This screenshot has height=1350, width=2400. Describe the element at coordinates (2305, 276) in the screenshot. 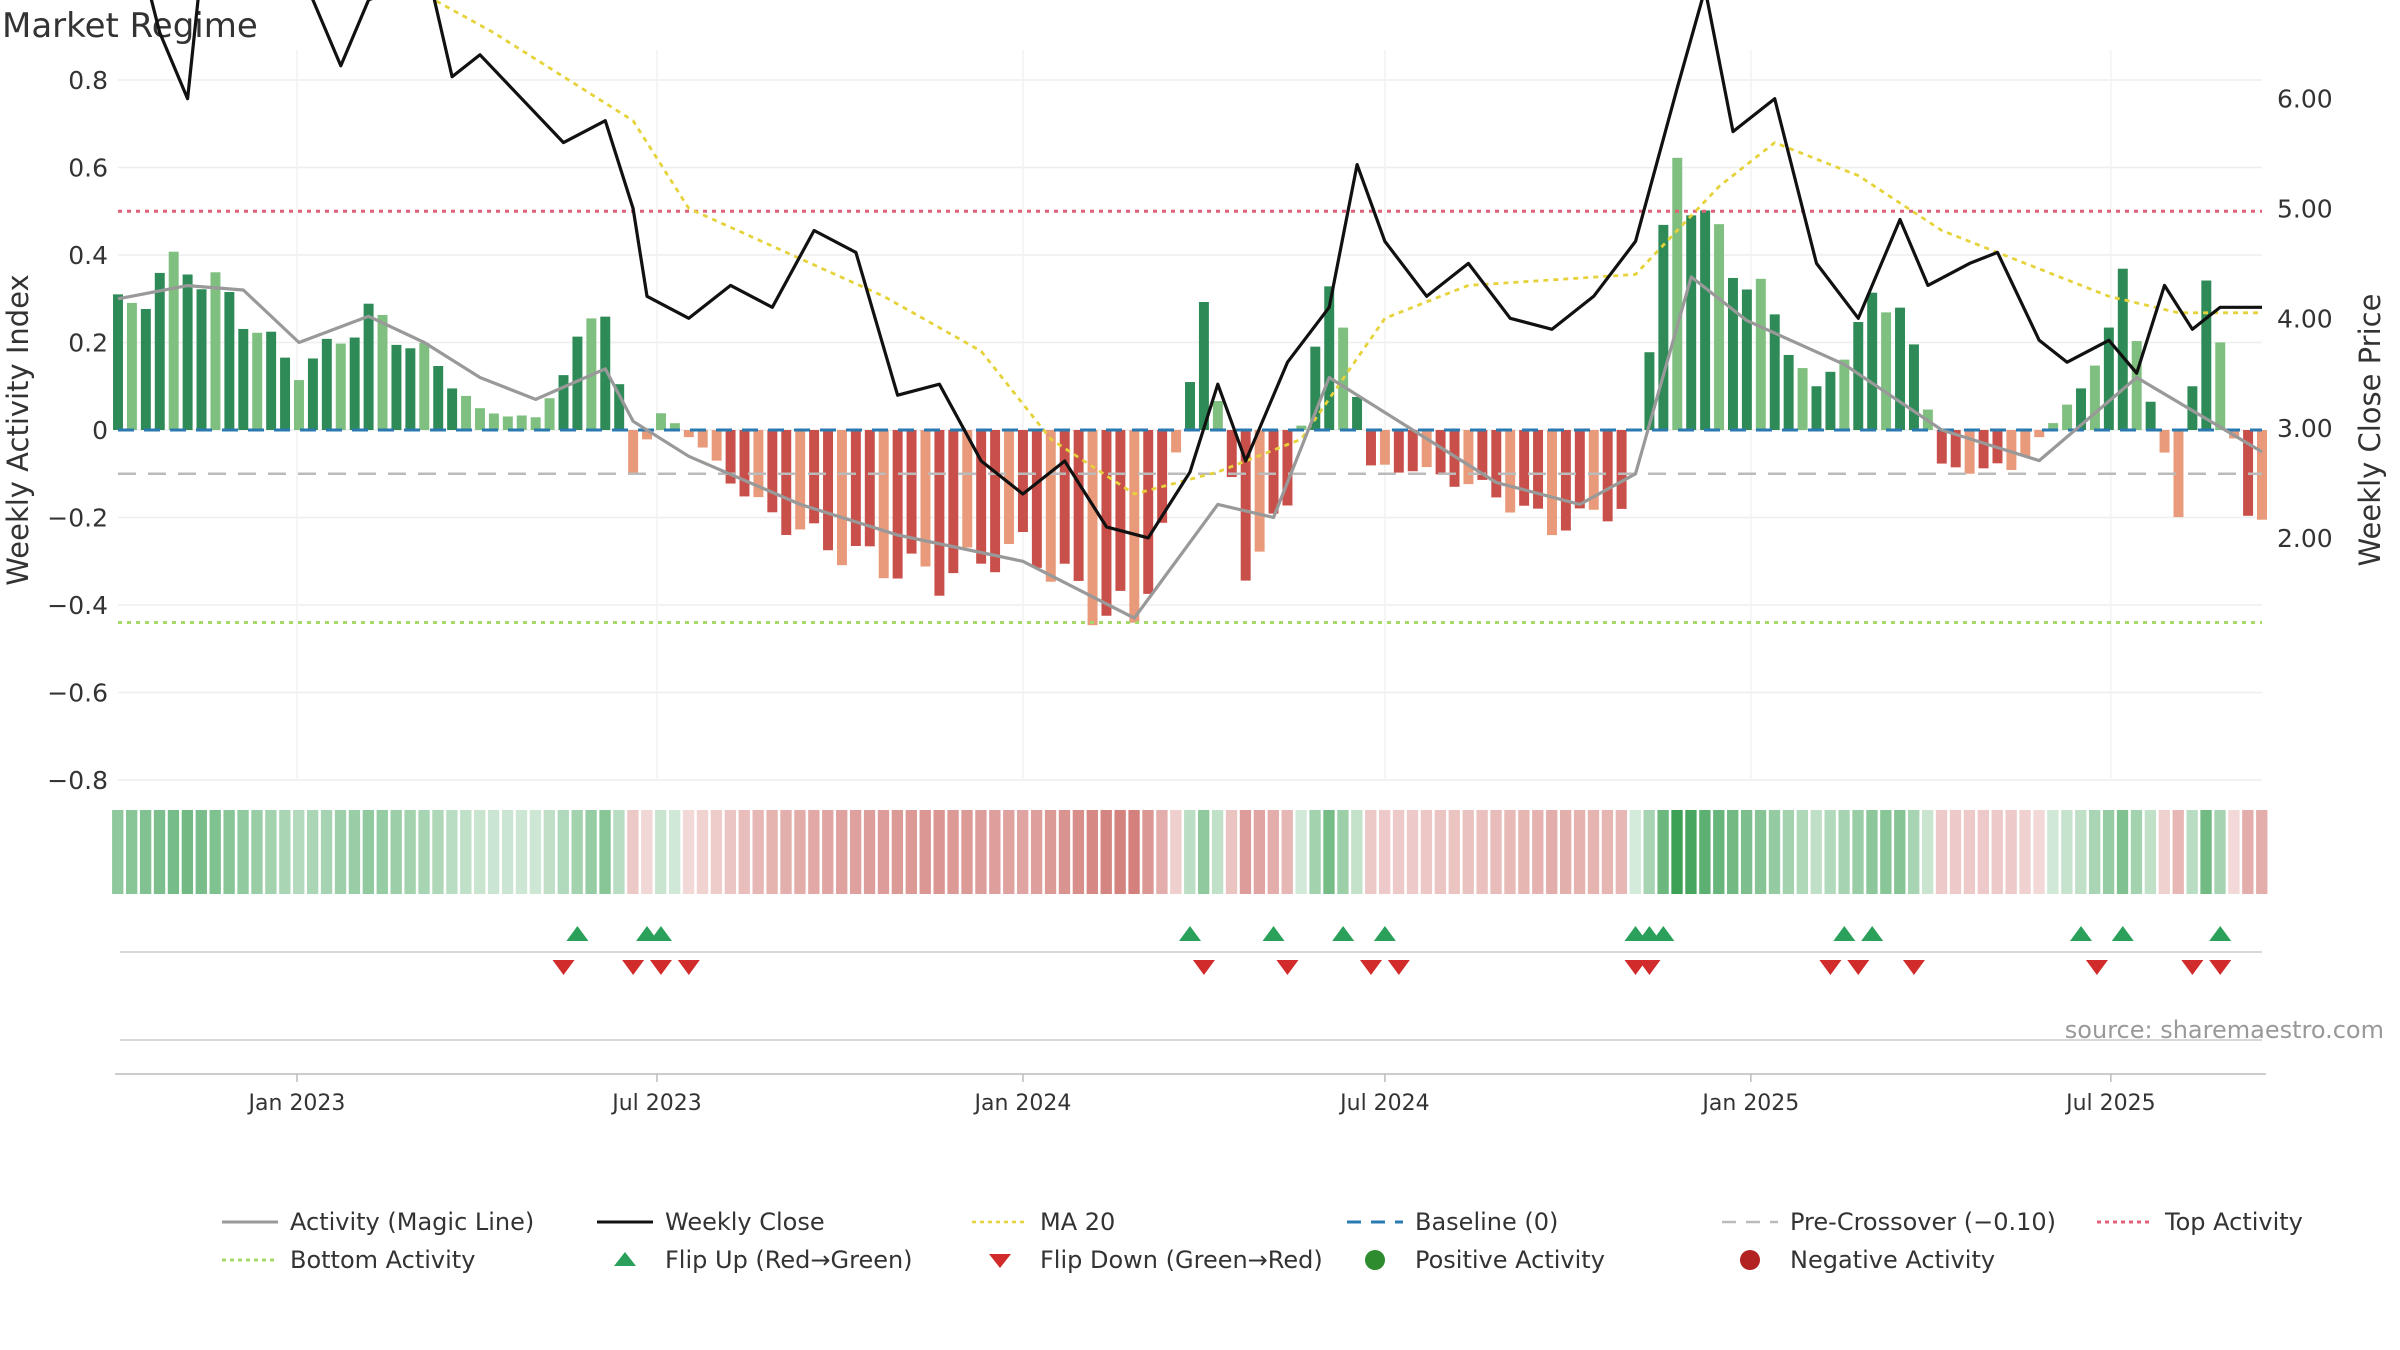

I see `right-axis: 8.007.006.005.004.003.002.00` at that location.